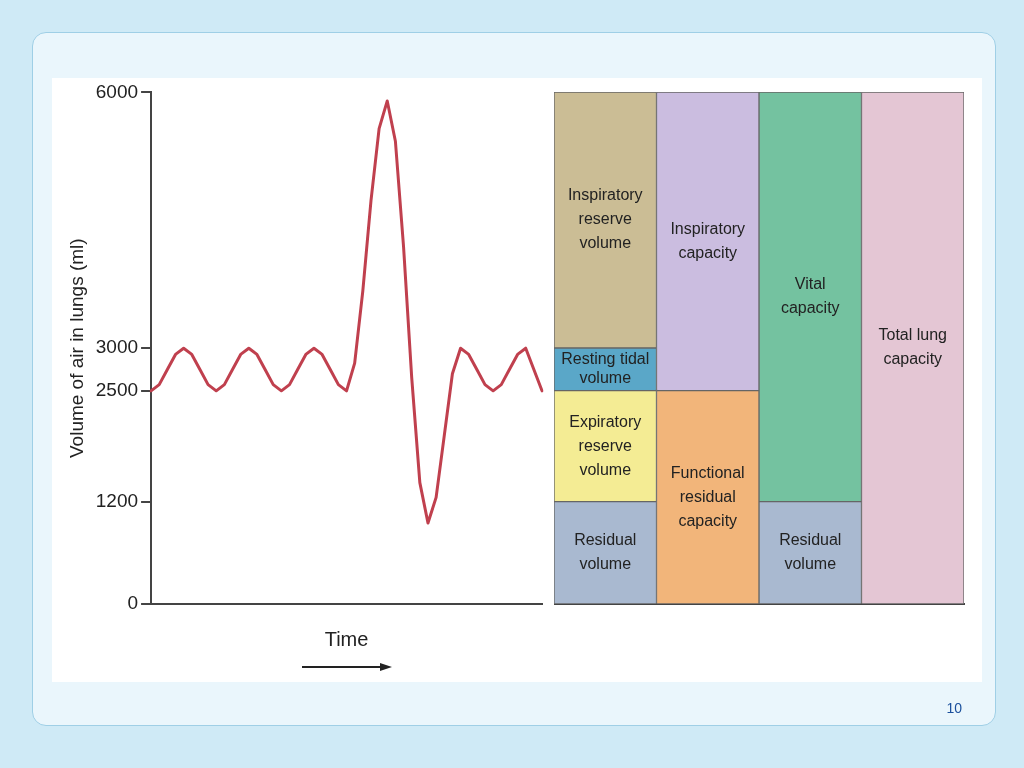 Image resolution: width=1024 pixels, height=768 pixels. Describe the element at coordinates (117, 500) in the screenshot. I see `y-tick-label: 1200` at that location.